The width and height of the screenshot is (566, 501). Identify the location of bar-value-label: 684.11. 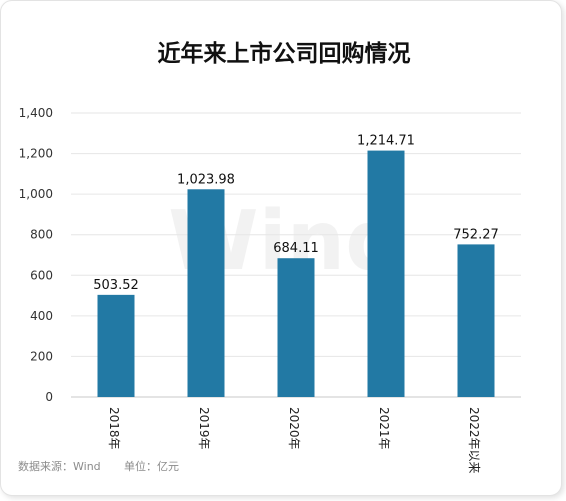
(296, 248).